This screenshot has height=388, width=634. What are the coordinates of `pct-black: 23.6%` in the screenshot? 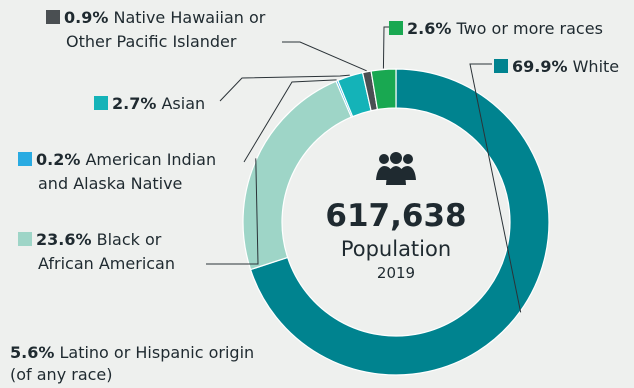 It's located at (64, 239).